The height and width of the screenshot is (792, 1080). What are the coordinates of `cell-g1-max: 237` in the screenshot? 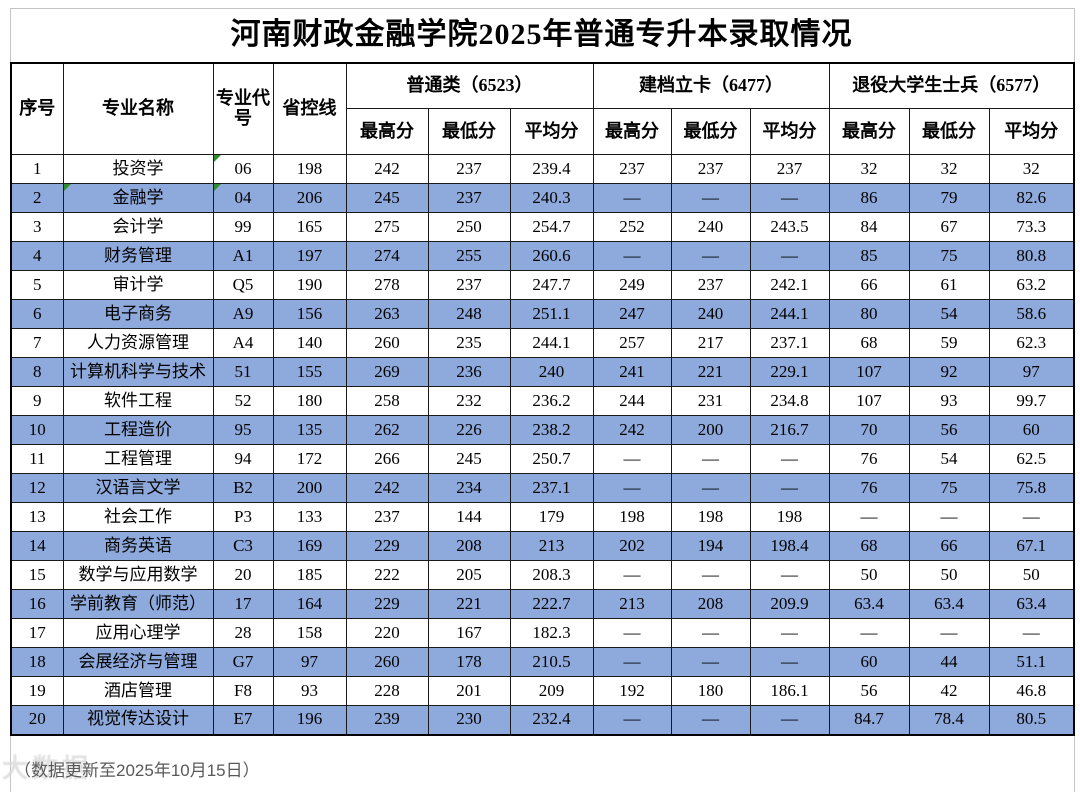 It's located at (387, 517).